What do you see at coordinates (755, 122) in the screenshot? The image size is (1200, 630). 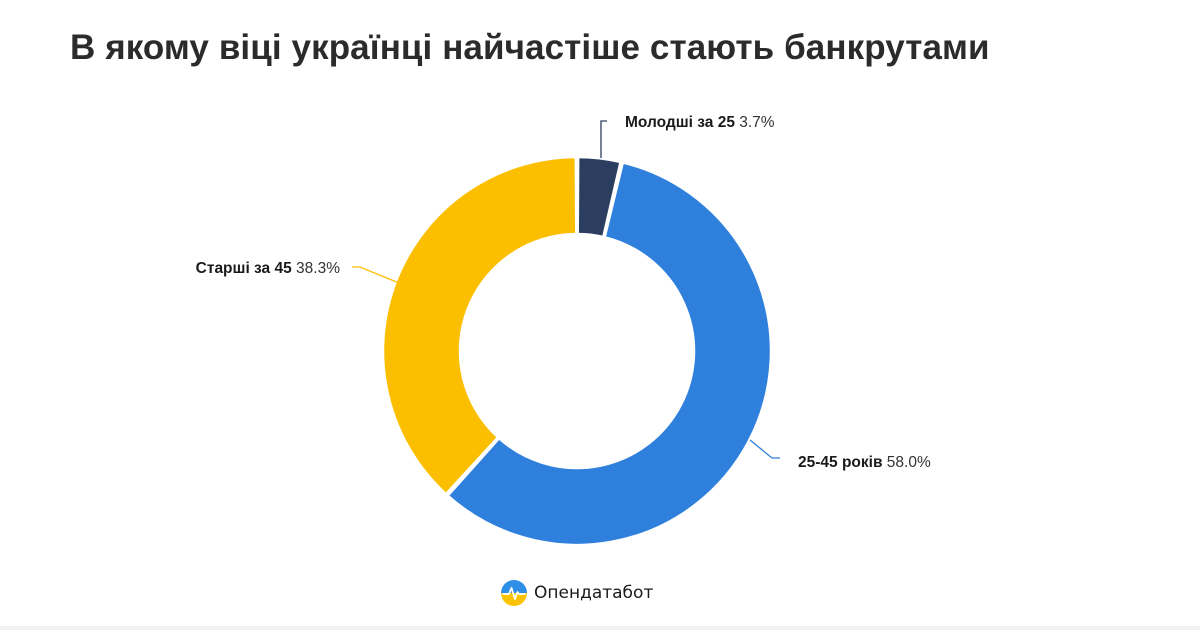 I see `label-value: 3.7%` at bounding box center [755, 122].